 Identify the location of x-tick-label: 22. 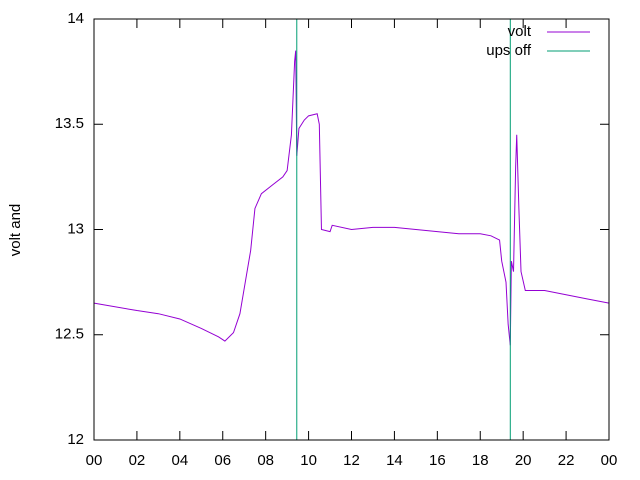
(566, 460).